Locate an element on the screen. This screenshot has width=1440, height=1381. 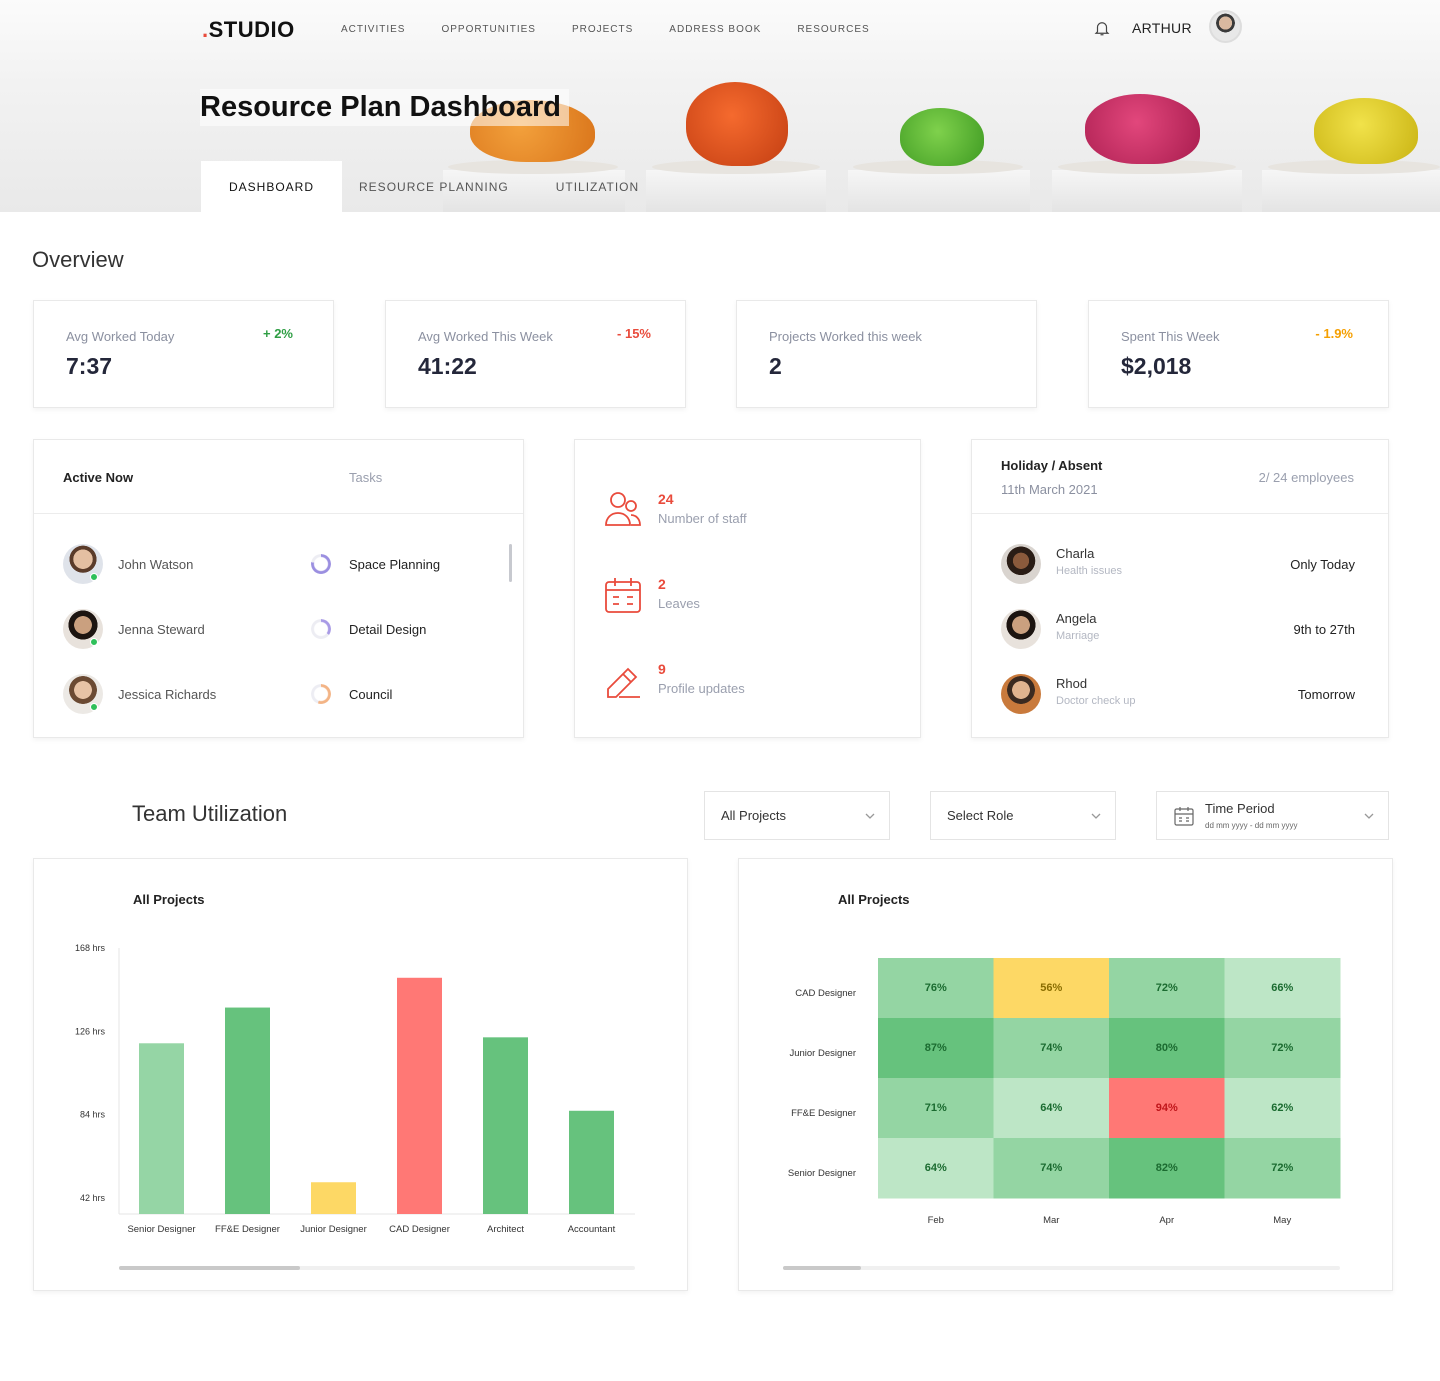
person-name: Jenna Steward is located at coordinates (161, 629).